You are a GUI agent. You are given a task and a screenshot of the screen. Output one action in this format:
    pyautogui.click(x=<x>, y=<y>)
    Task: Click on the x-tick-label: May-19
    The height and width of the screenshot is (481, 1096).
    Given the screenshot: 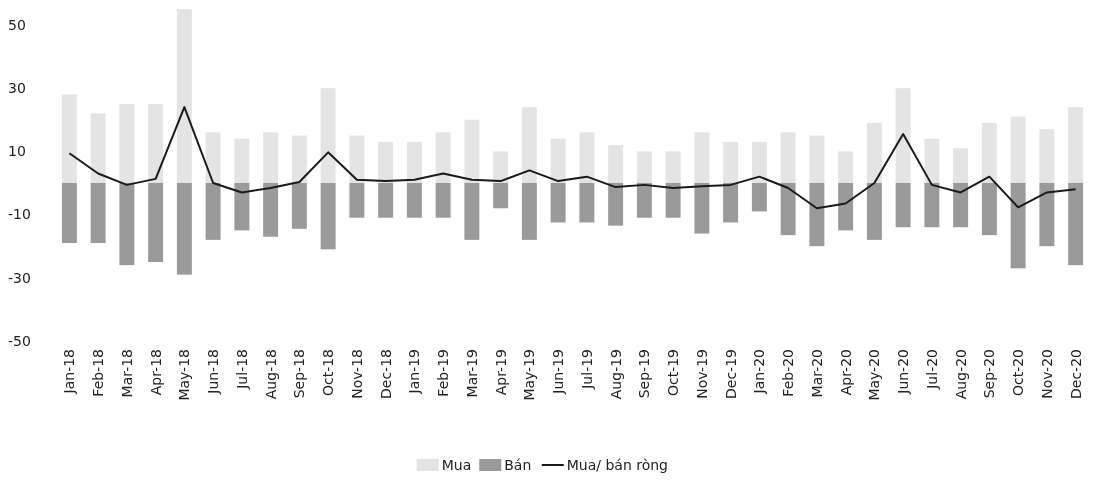 What is the action you would take?
    pyautogui.click(x=529, y=375)
    